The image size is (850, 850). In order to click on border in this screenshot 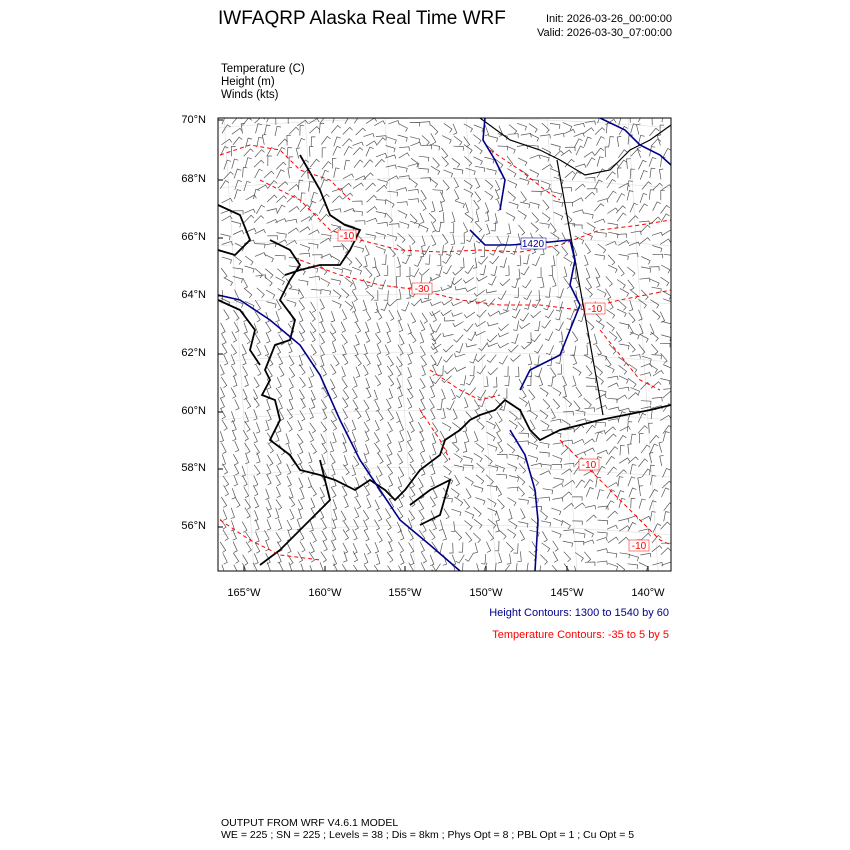, I will do `click(575, 267)`.